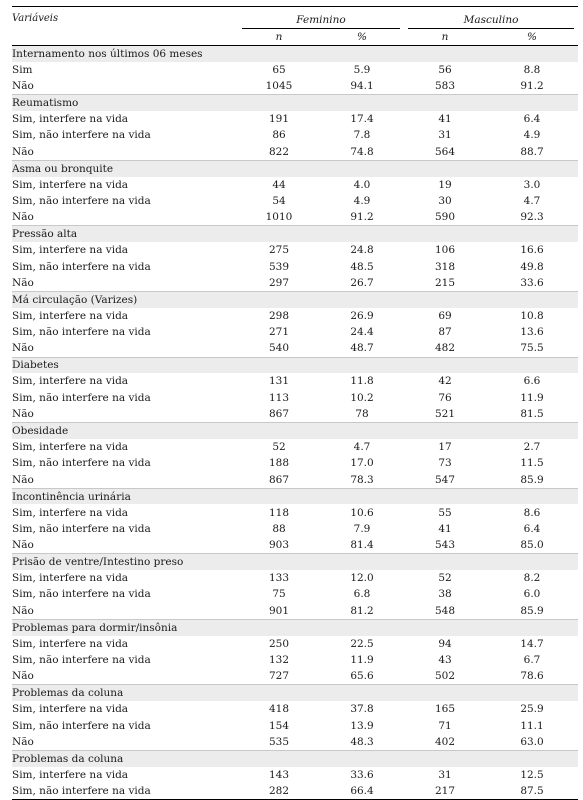 This screenshot has width=583, height=800. I want to click on feminino-pct-cell: 17.4, so click(362, 119).